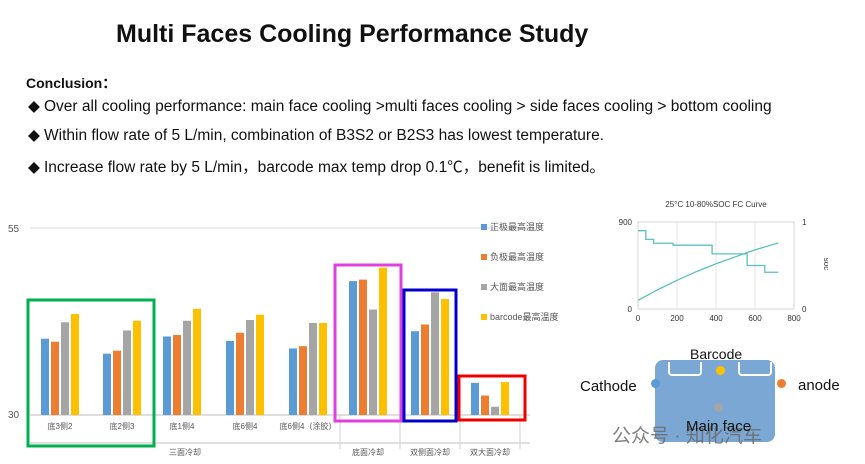  Describe the element at coordinates (719, 426) in the screenshot. I see `main-face-label: Main face` at that location.